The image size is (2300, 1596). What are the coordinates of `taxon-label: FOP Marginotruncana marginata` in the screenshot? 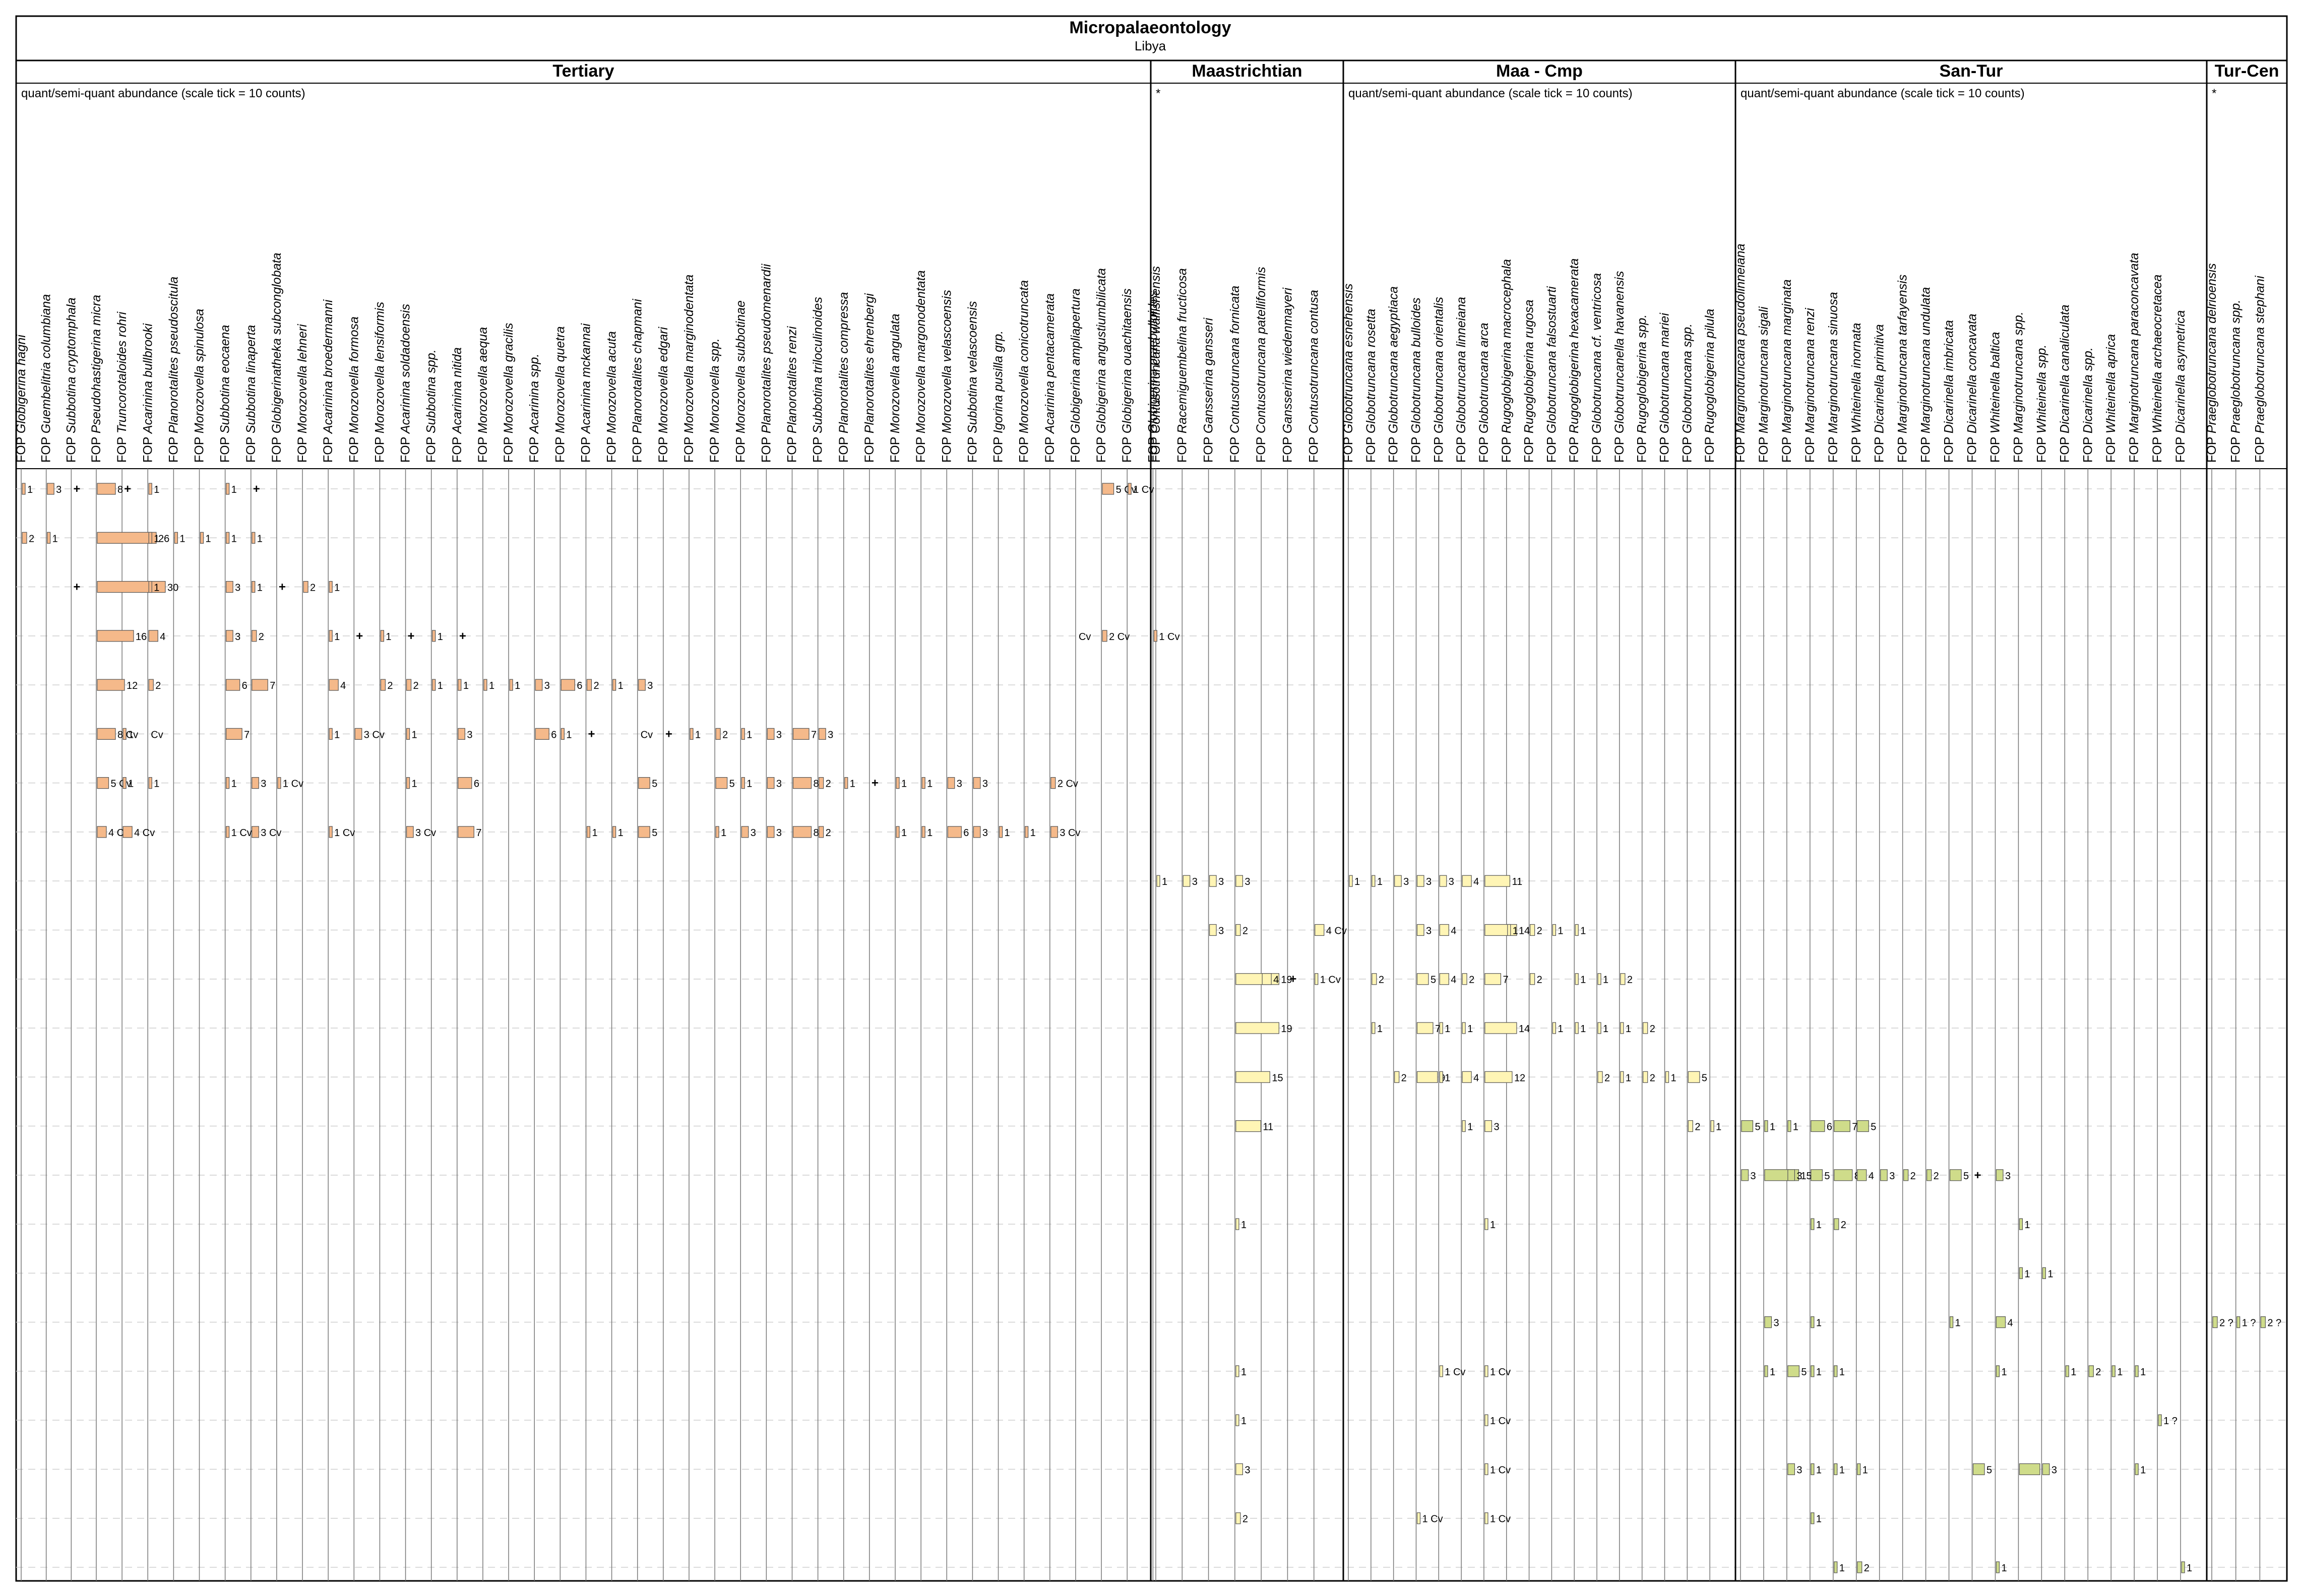 It's located at (1787, 371).